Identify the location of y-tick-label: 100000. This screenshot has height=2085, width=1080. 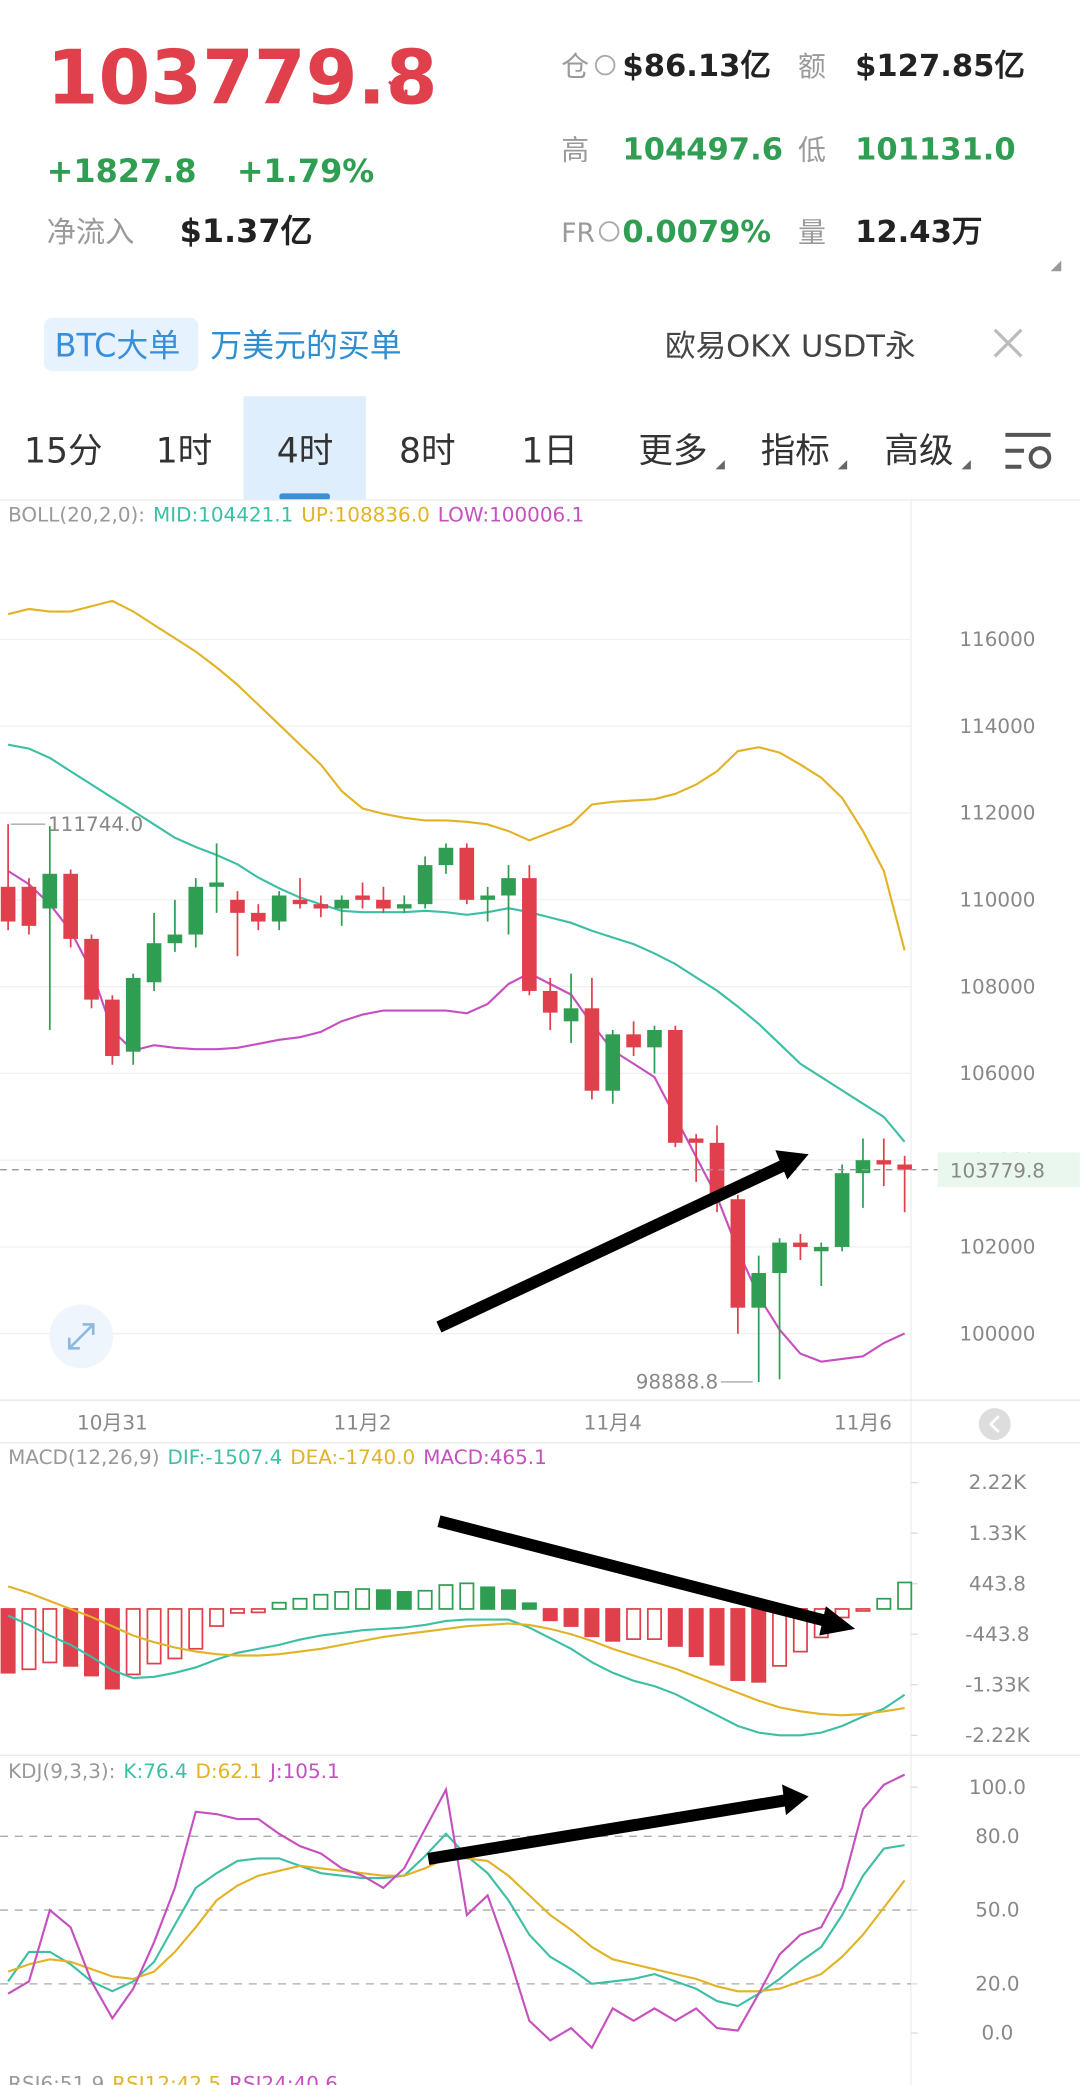
(997, 1333).